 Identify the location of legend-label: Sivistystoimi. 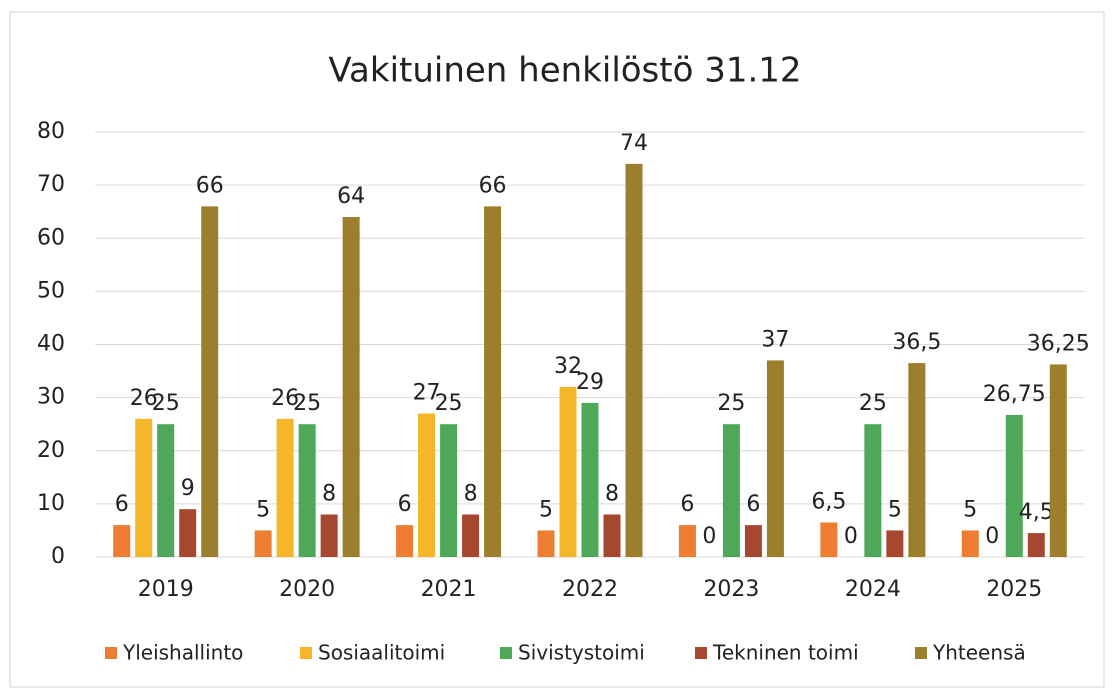
(581, 653).